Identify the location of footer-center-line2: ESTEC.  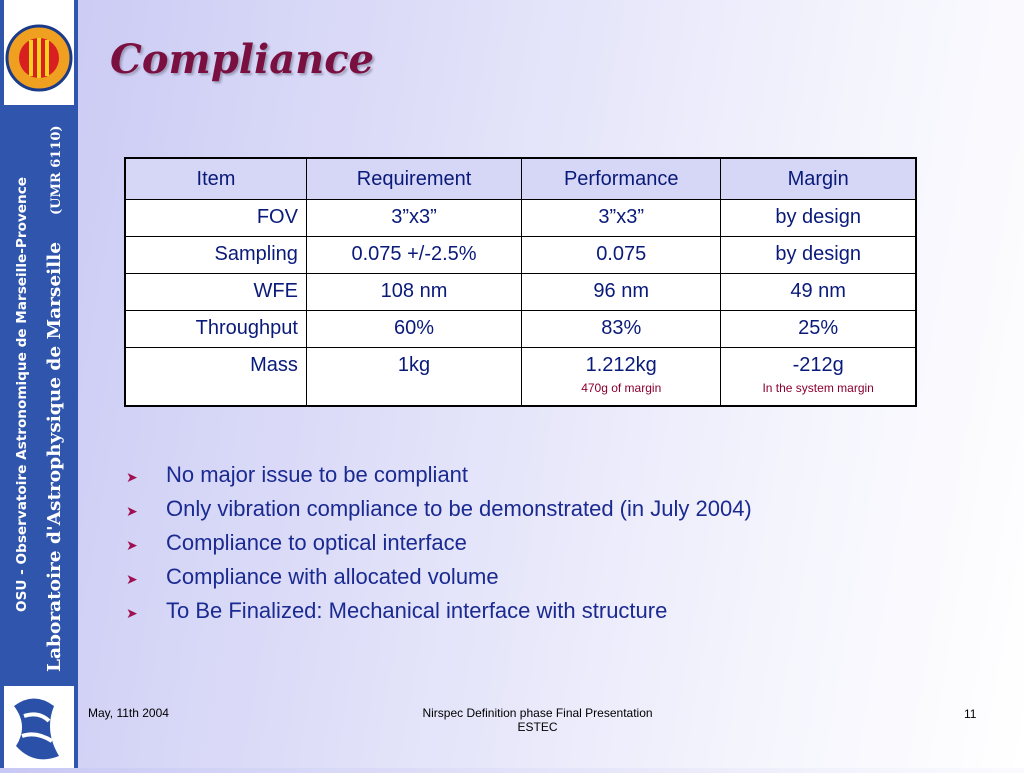
(537, 727).